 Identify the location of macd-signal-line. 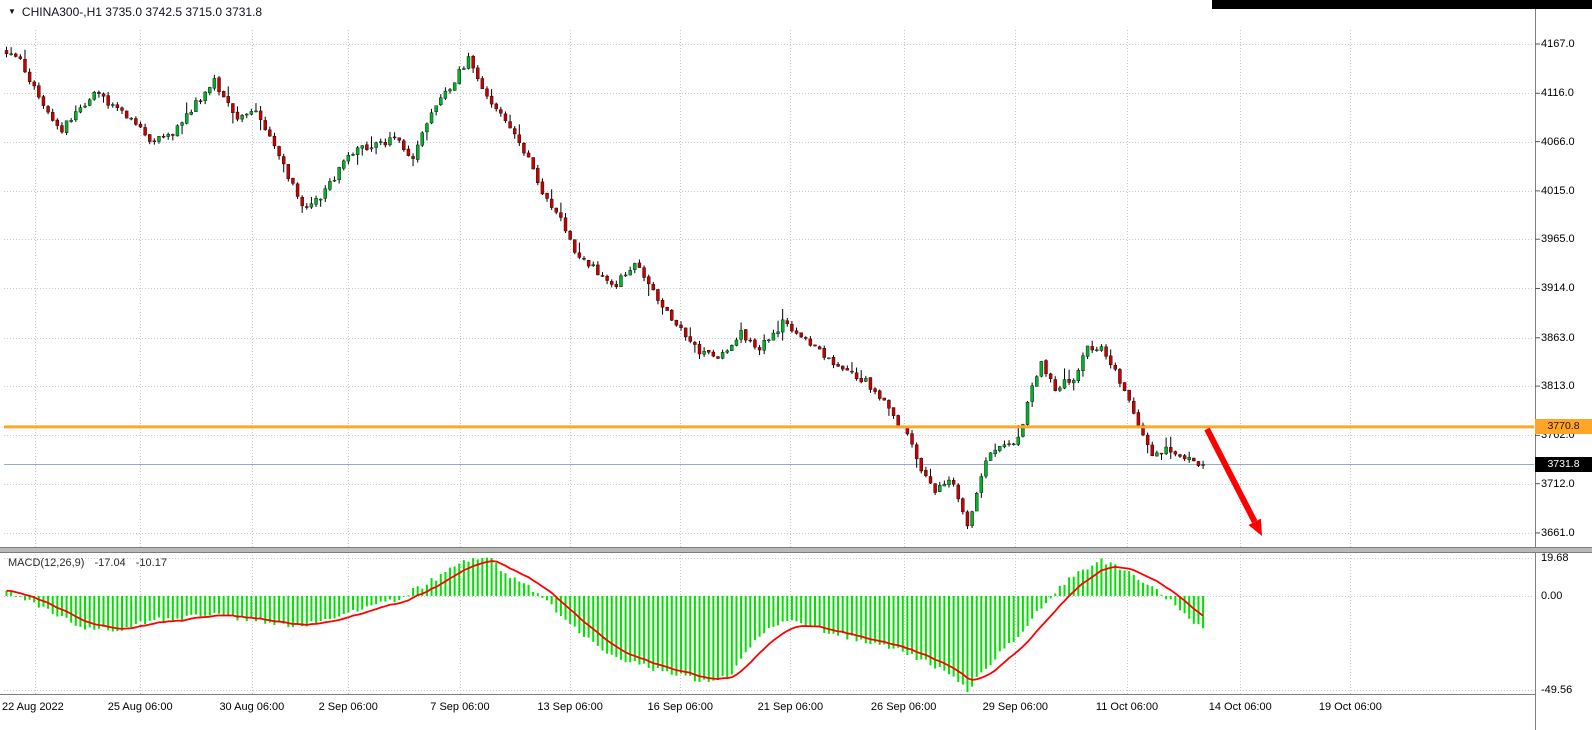
(605, 620).